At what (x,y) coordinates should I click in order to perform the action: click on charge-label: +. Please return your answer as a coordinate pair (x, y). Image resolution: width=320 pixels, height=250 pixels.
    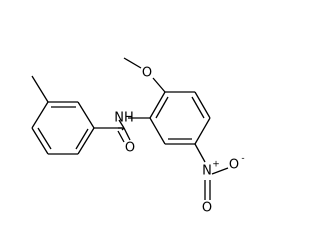
    Looking at the image, I should click on (216, 165).